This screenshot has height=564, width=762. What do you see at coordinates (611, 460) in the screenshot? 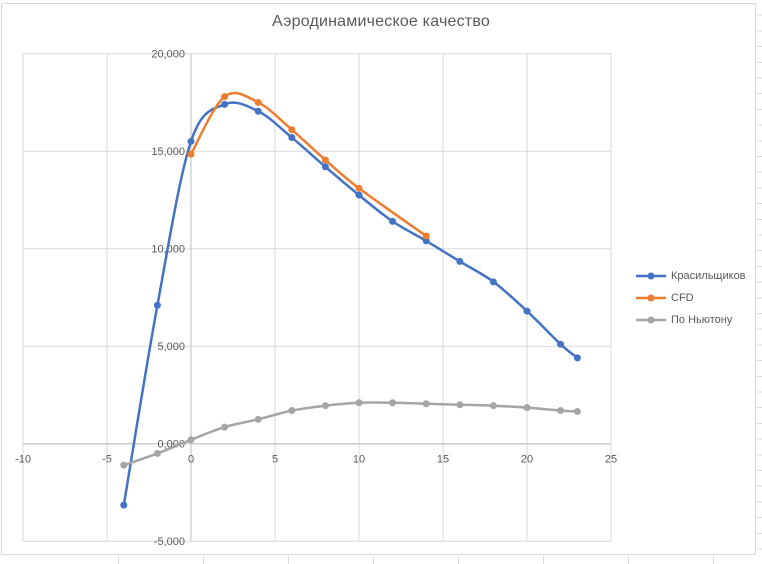
I see `x-tick-label: 25` at bounding box center [611, 460].